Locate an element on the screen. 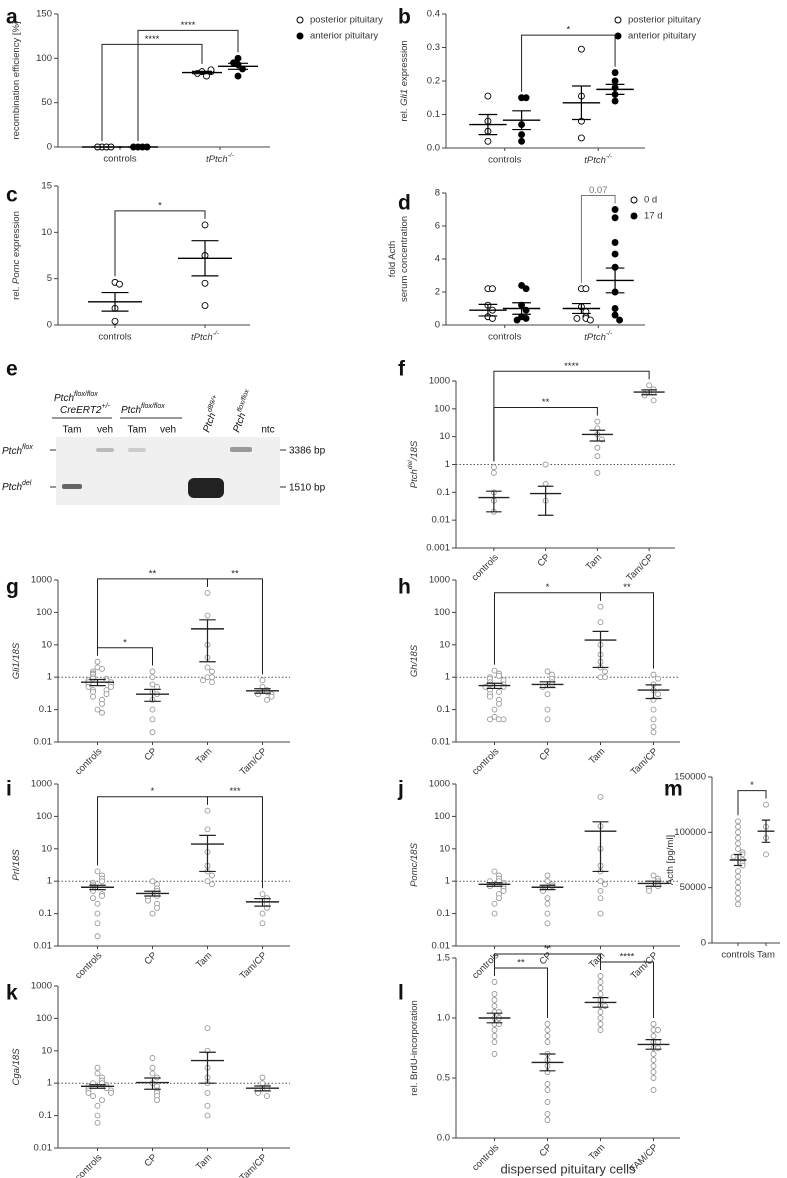  significance-label: ** is located at coordinates (521, 963).